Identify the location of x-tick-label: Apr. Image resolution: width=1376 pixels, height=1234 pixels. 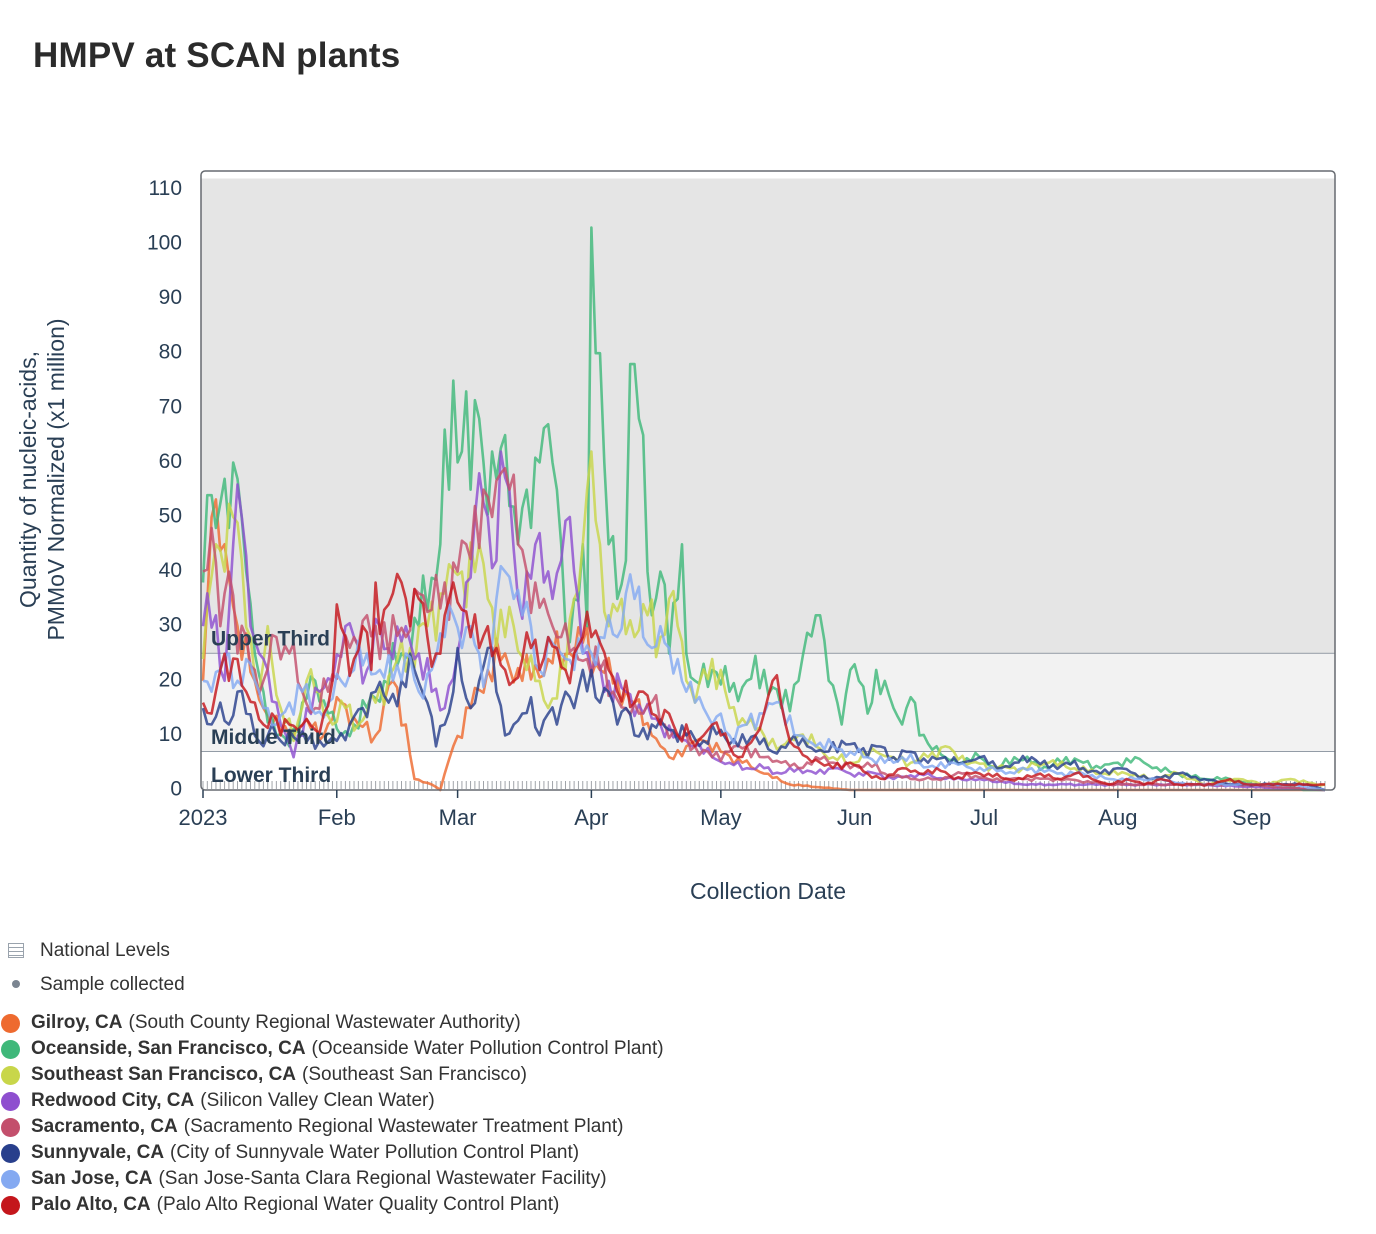
(591, 817).